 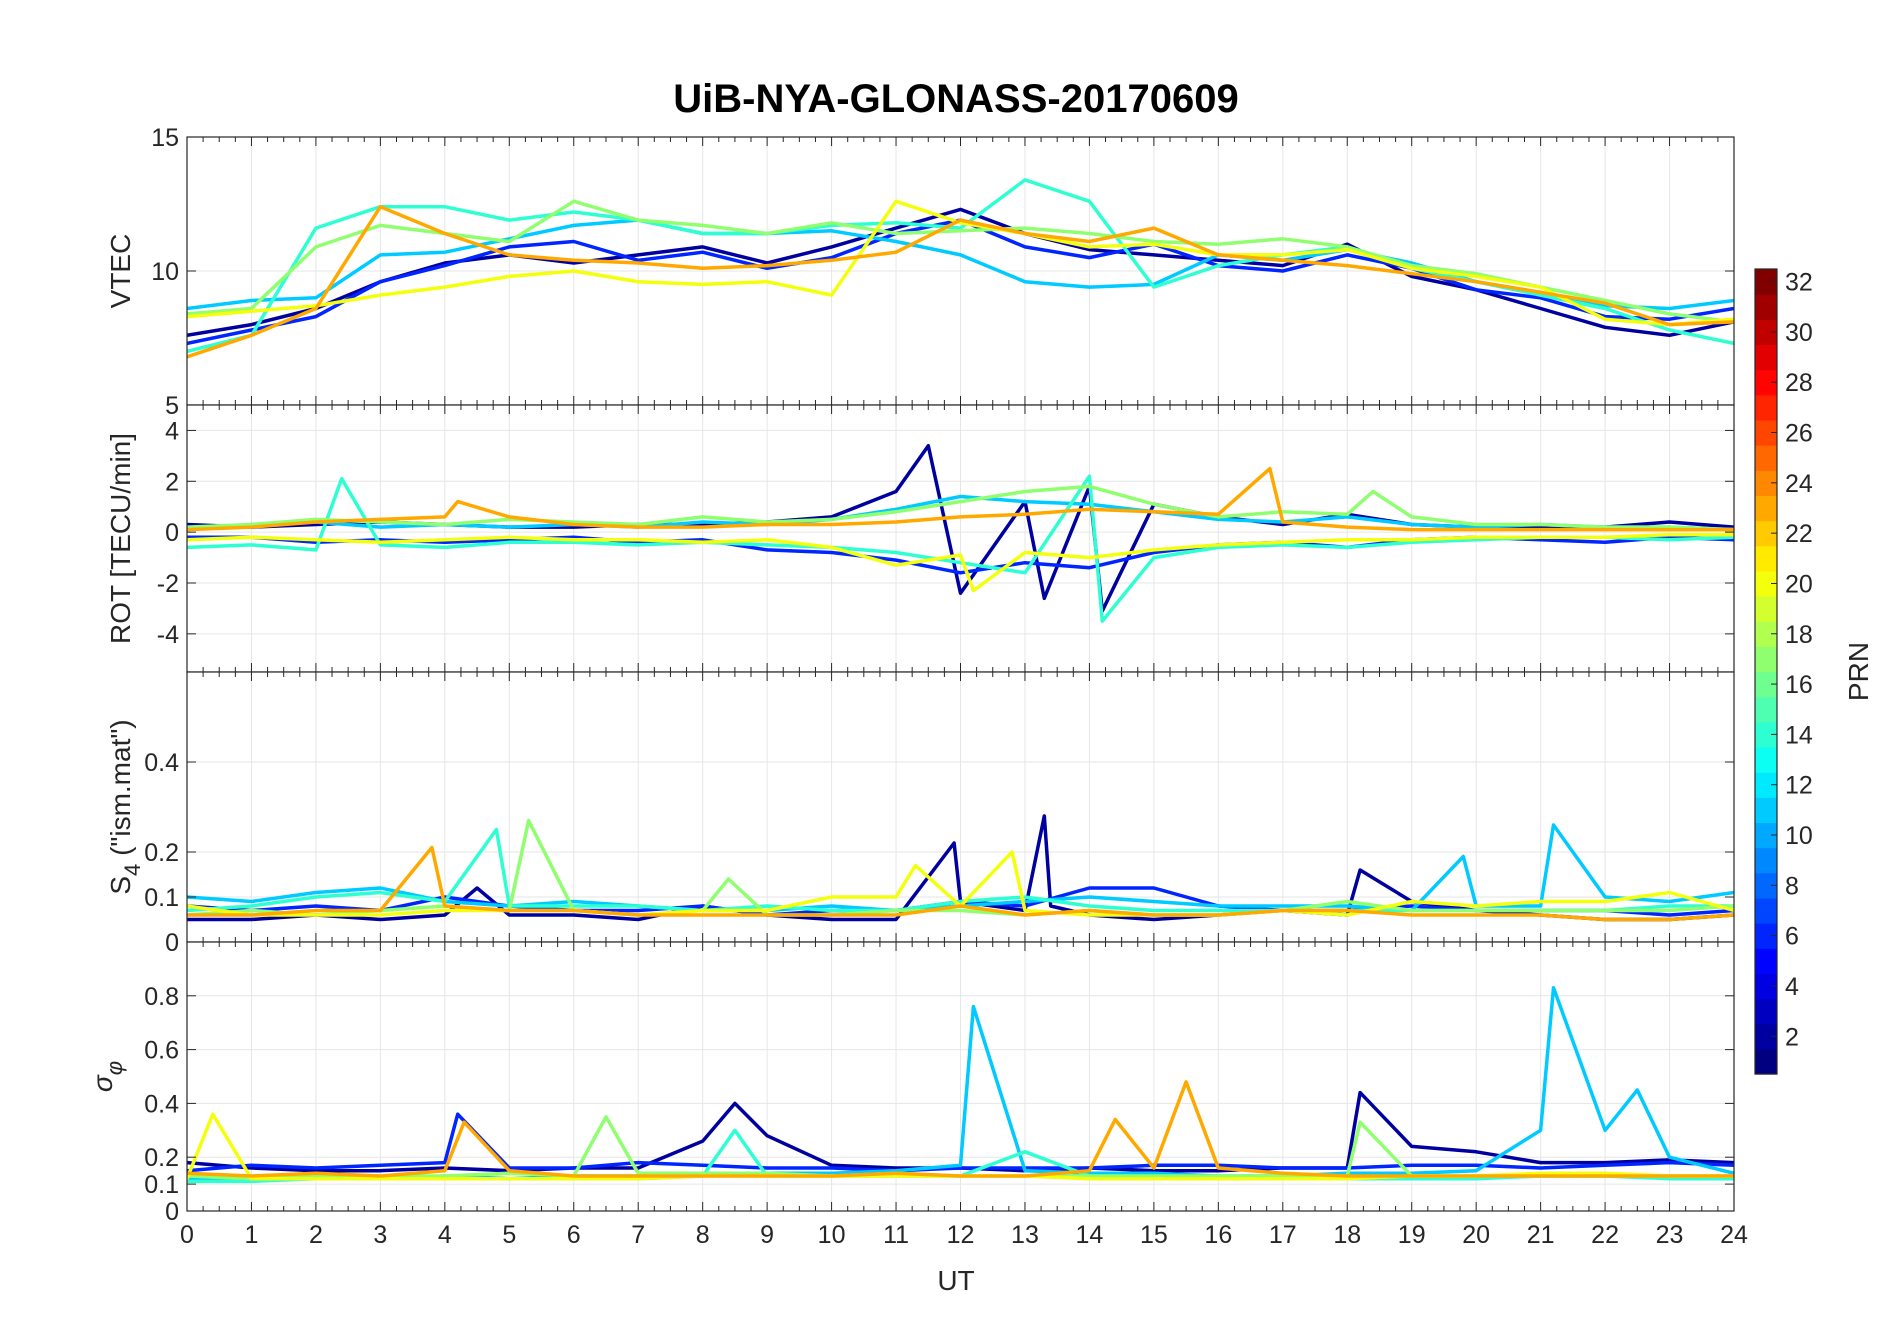 What do you see at coordinates (187, 1235) in the screenshot?
I see `x-tick-label: 0` at bounding box center [187, 1235].